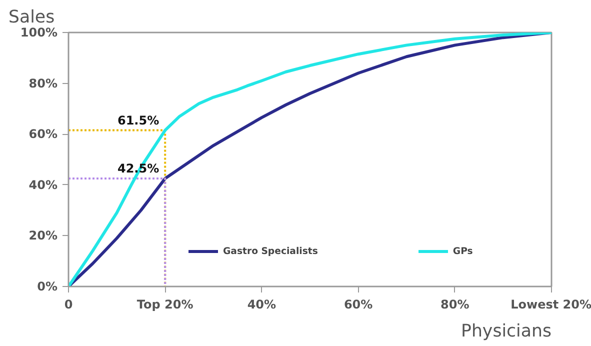 This screenshot has height=346, width=591. I want to click on legend-label: Gastro Specialists, so click(270, 251).